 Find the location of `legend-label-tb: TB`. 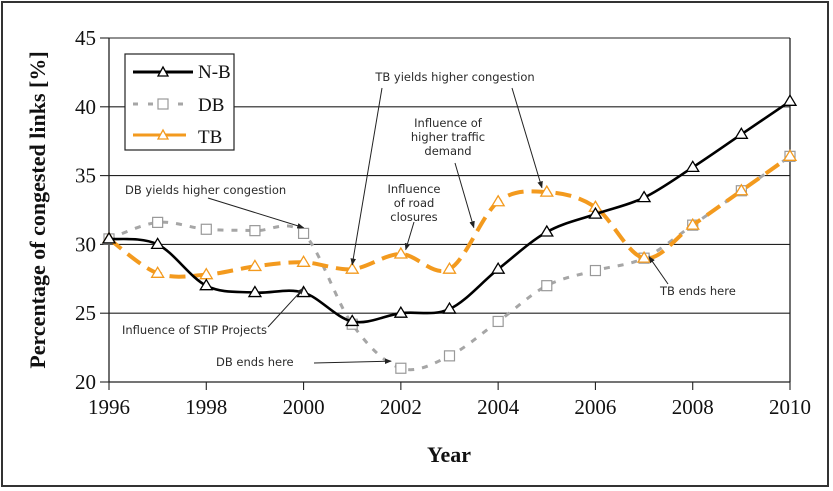

legend-label-tb: TB is located at coordinates (210, 137).